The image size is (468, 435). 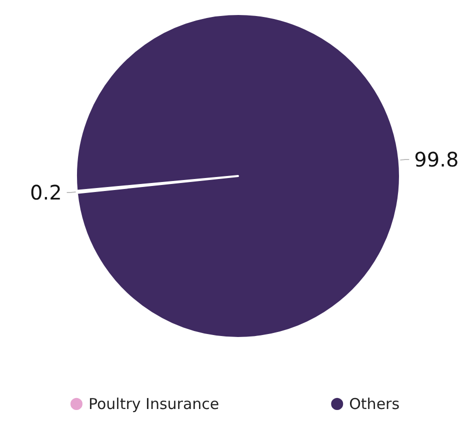 What do you see at coordinates (436, 159) in the screenshot?
I see `data-label: 99.8` at bounding box center [436, 159].